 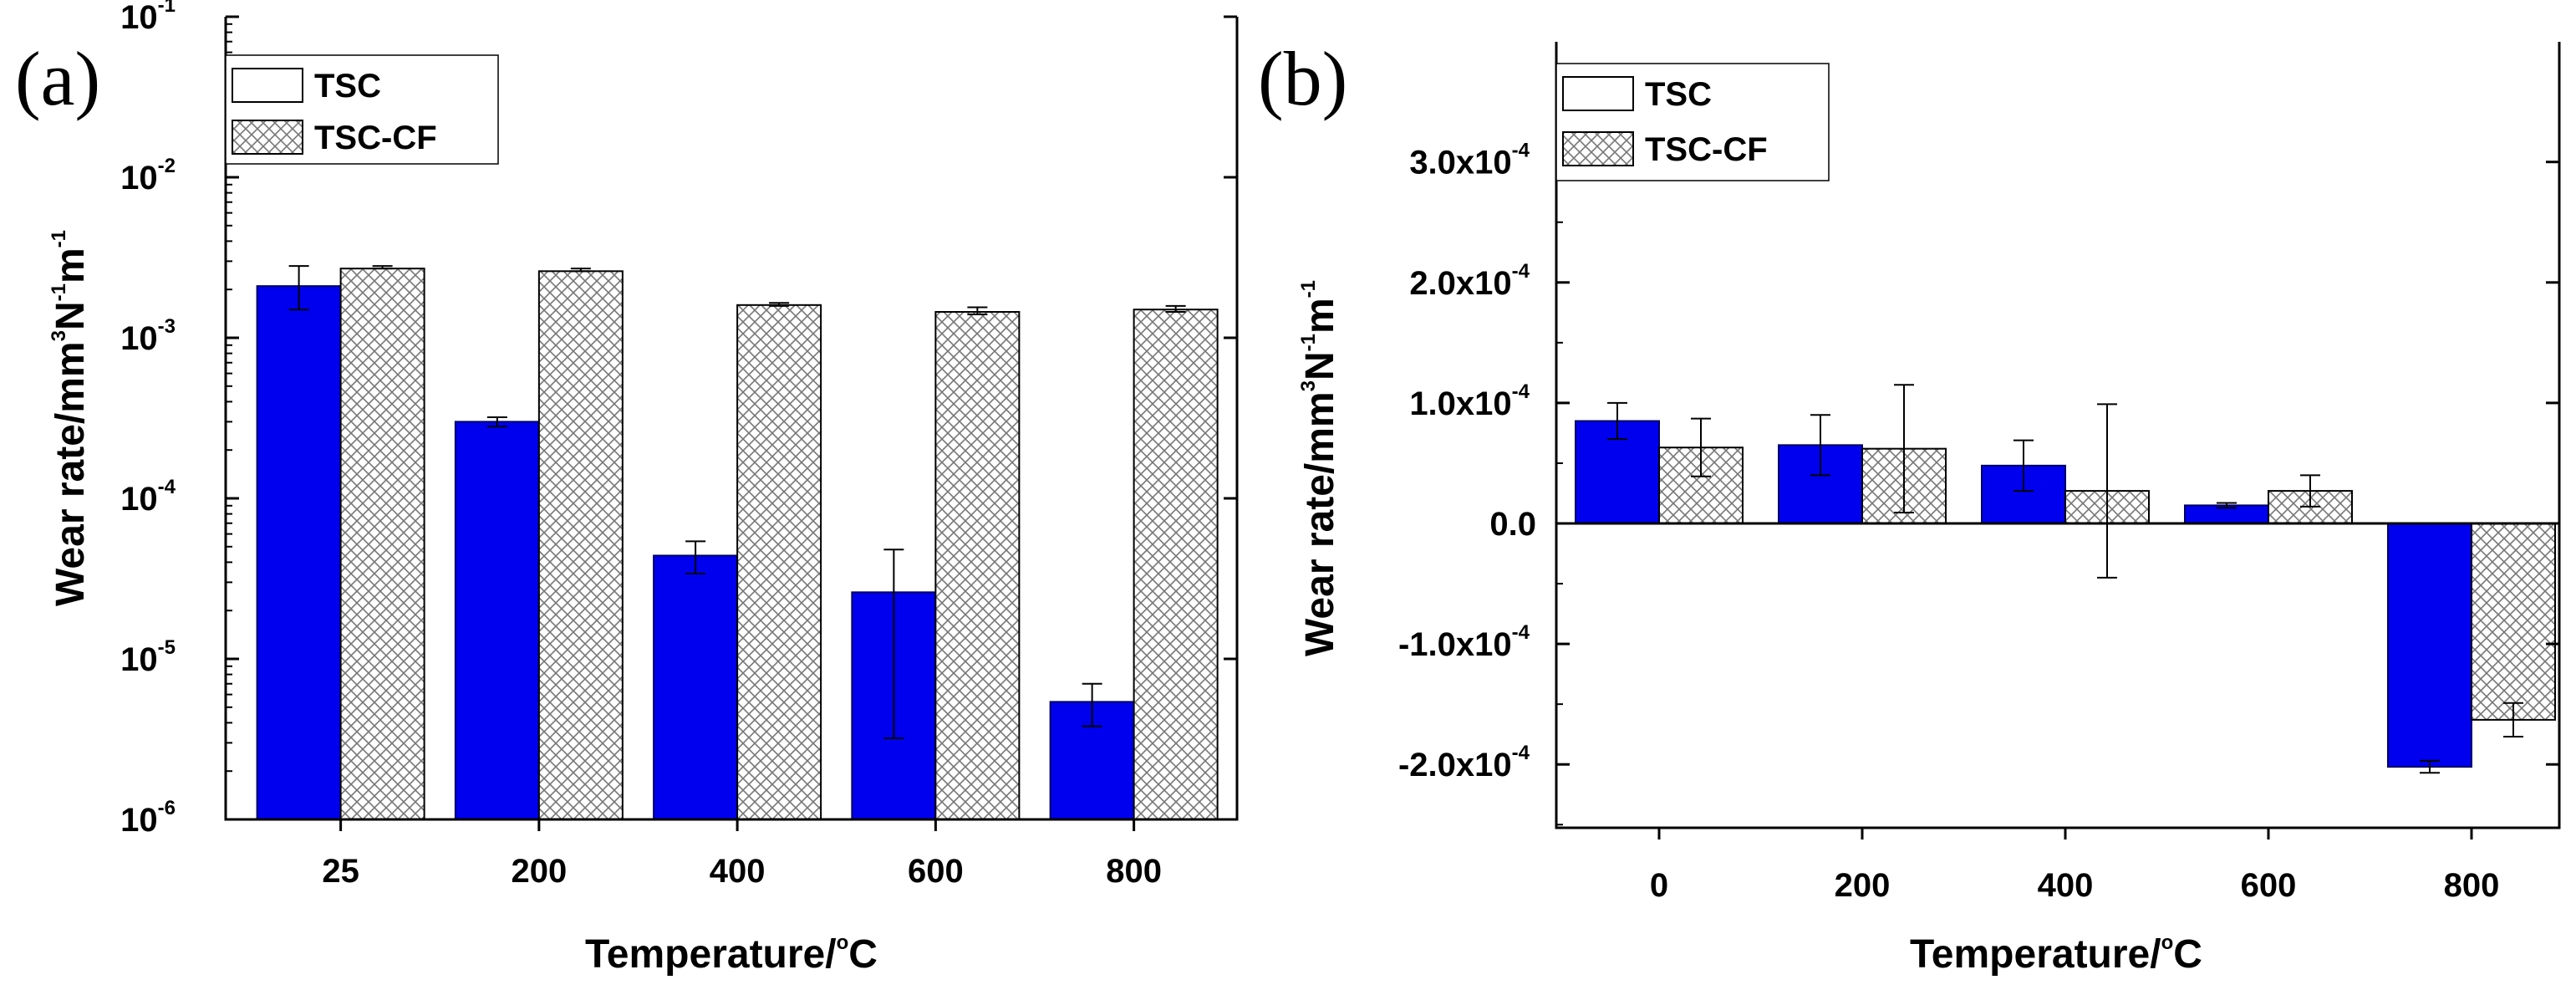 I want to click on legend-b-label-tsc: TSC, so click(x=1678, y=94).